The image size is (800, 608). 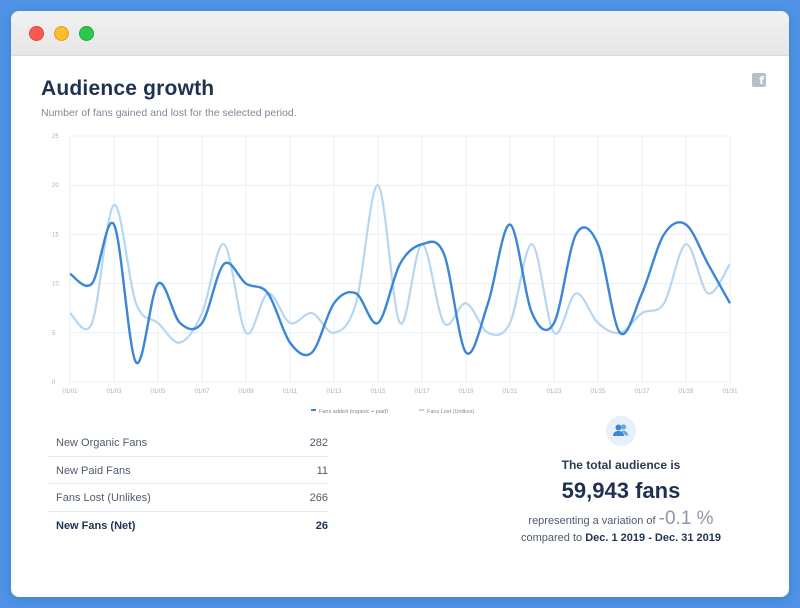 I want to click on variation-value: -0.1 %, so click(x=686, y=518).